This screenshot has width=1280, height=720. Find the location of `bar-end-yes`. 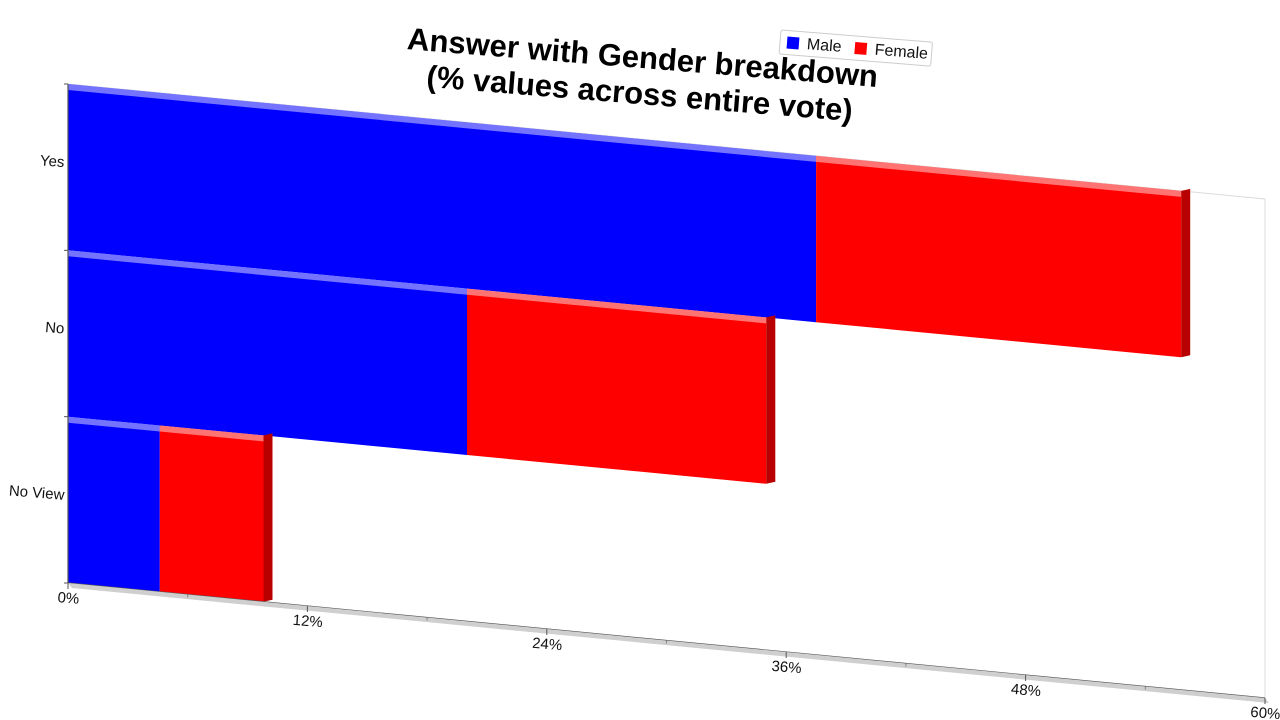

bar-end-yes is located at coordinates (1186, 273).